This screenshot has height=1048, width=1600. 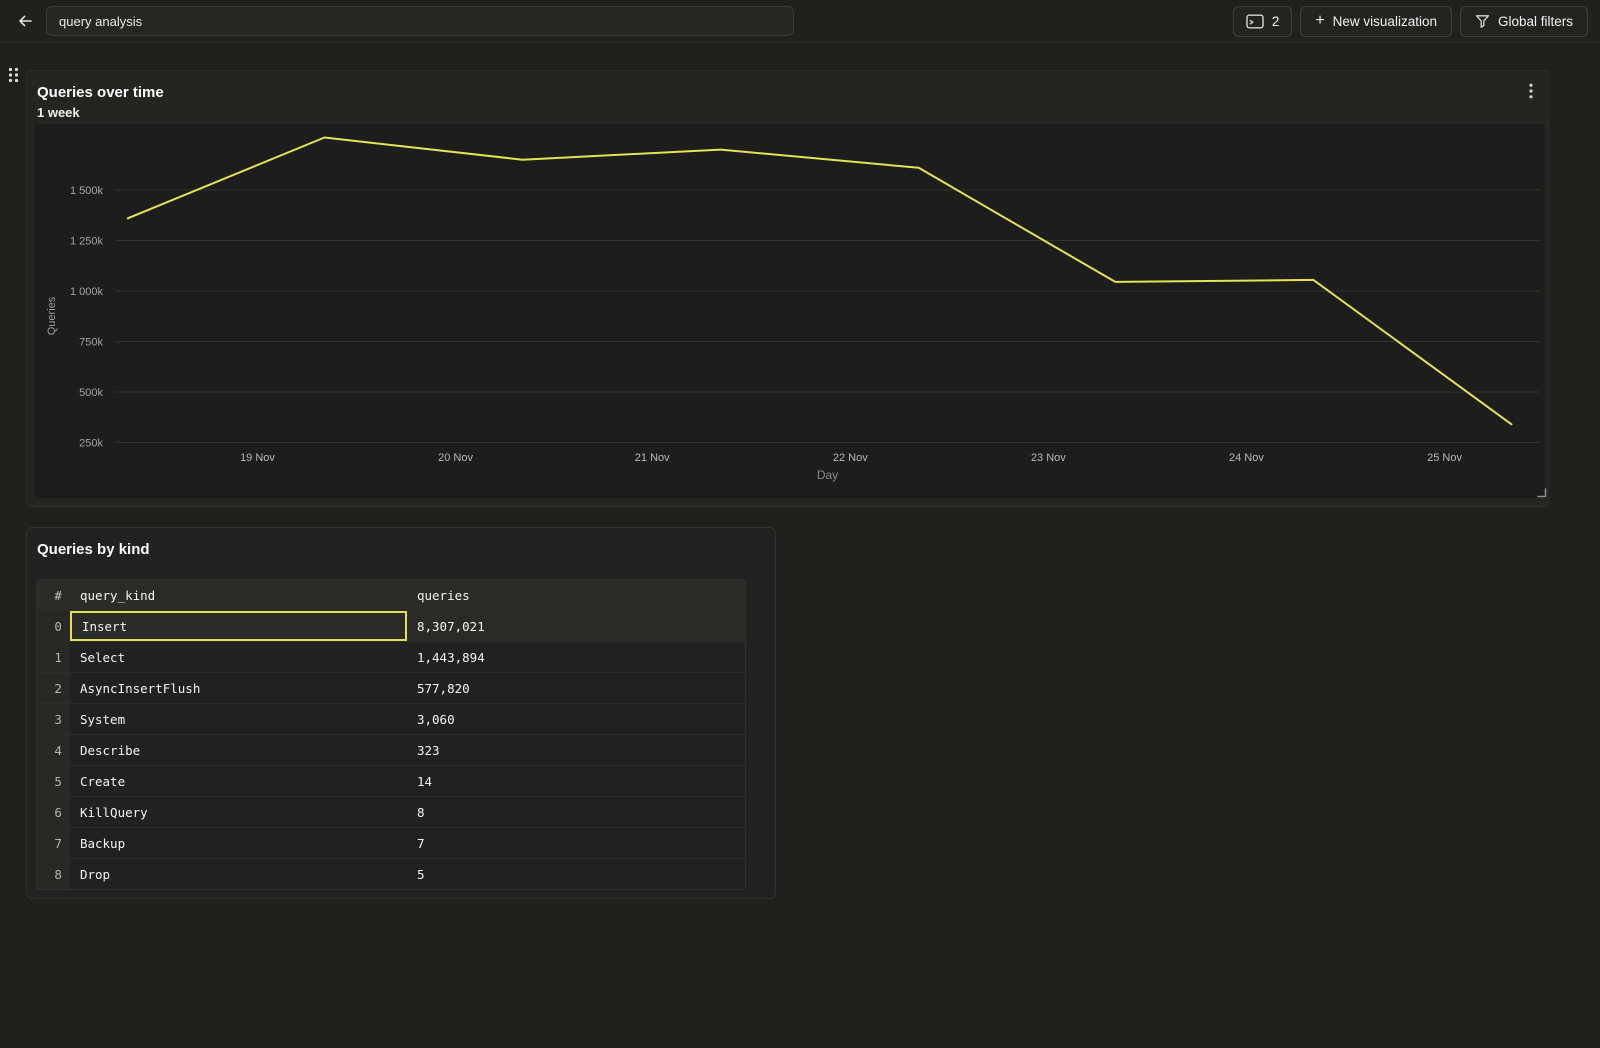 I want to click on y-tick-label: 250k, so click(x=91, y=444).